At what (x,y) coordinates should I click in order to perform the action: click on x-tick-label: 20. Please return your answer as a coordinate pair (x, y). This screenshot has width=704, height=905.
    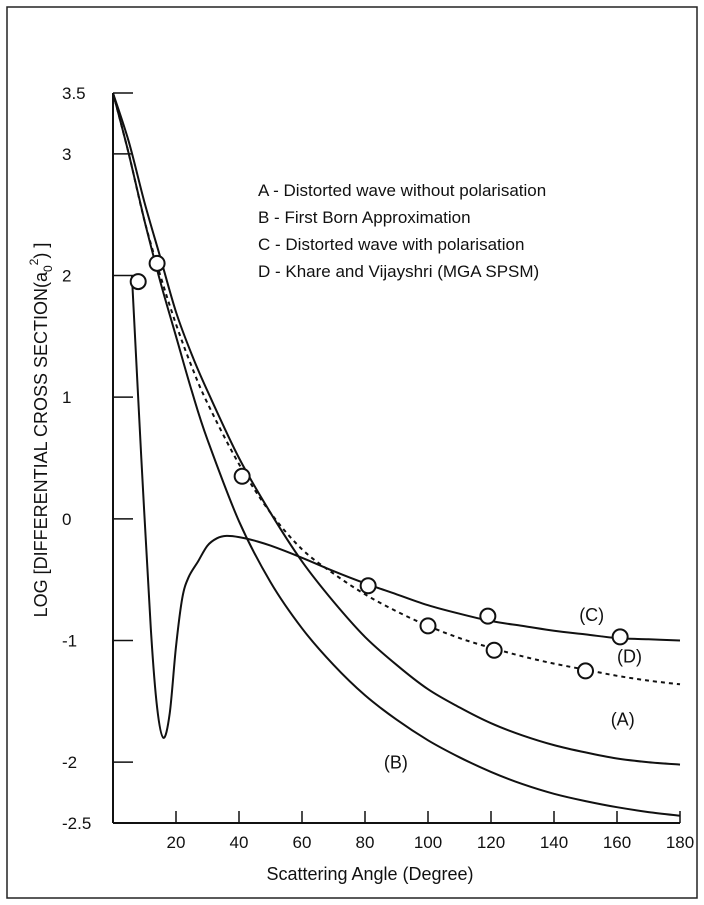
    Looking at the image, I should click on (176, 842).